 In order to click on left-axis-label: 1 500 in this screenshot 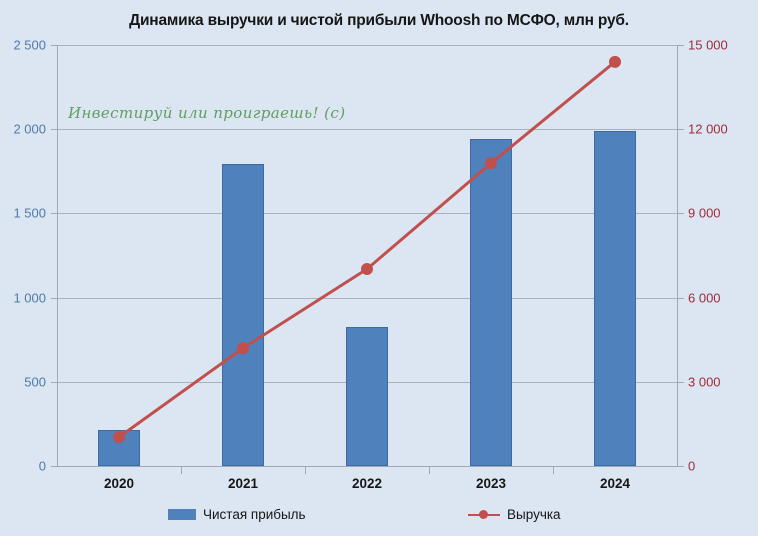, I will do `click(29, 213)`.